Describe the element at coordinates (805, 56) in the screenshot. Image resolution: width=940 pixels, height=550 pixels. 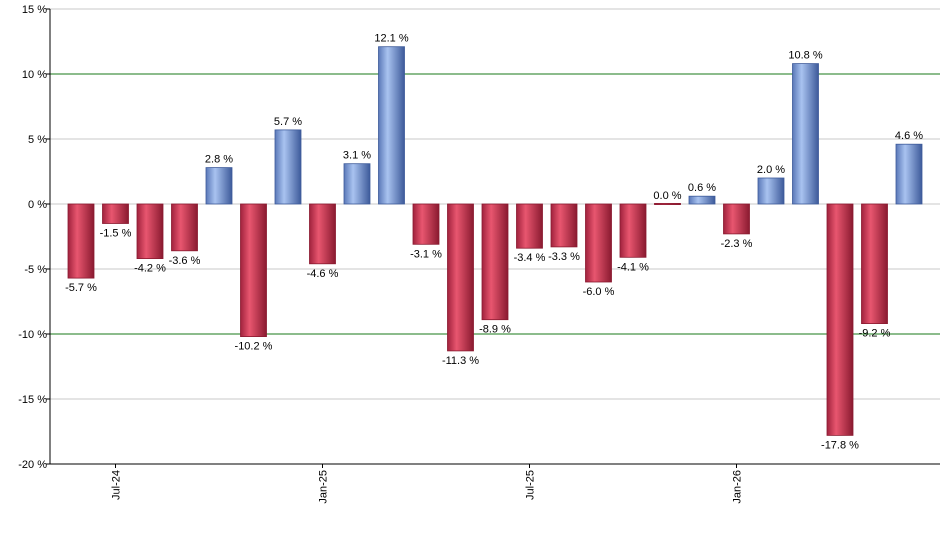
I see `bar-value-label: 10.8 %` at that location.